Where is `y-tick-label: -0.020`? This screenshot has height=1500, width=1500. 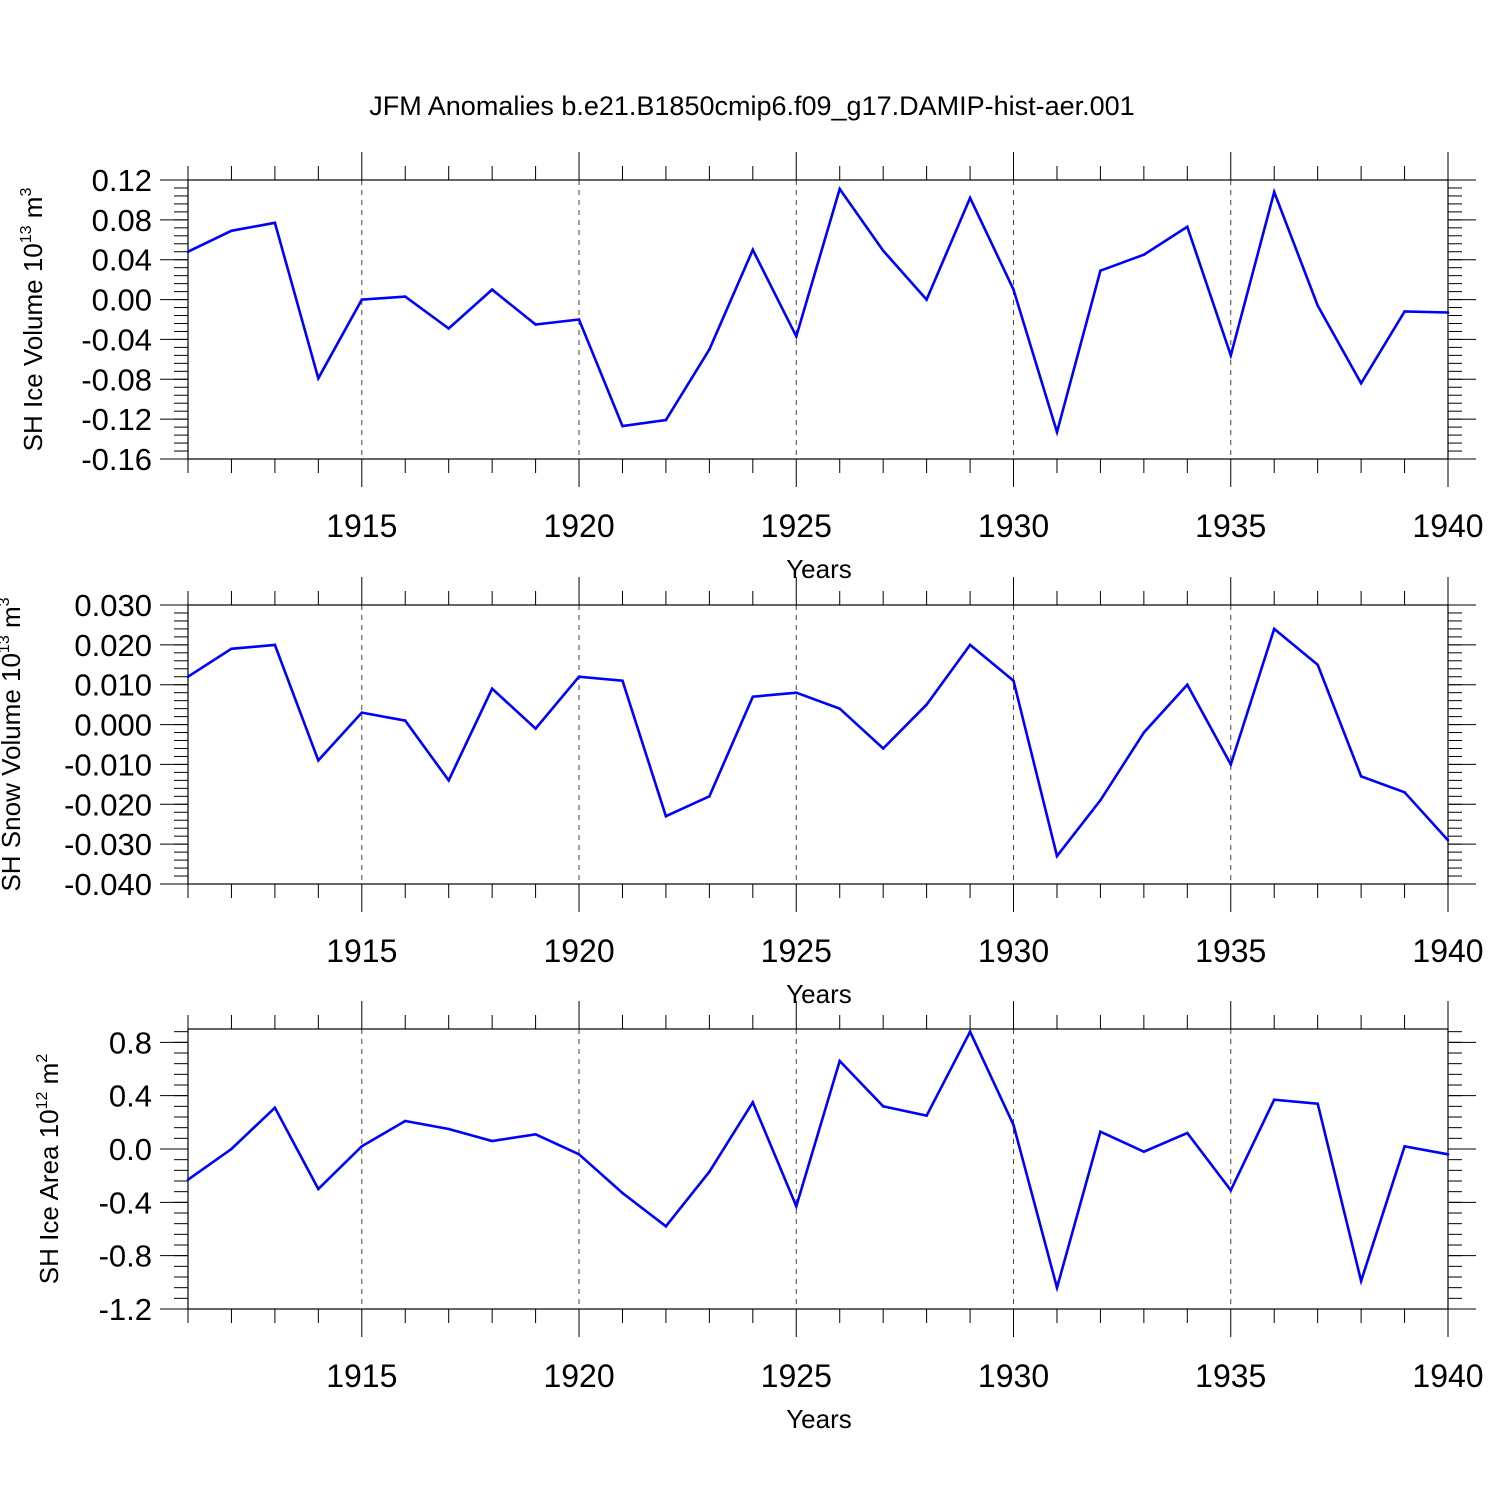 y-tick-label: -0.020 is located at coordinates (108, 804).